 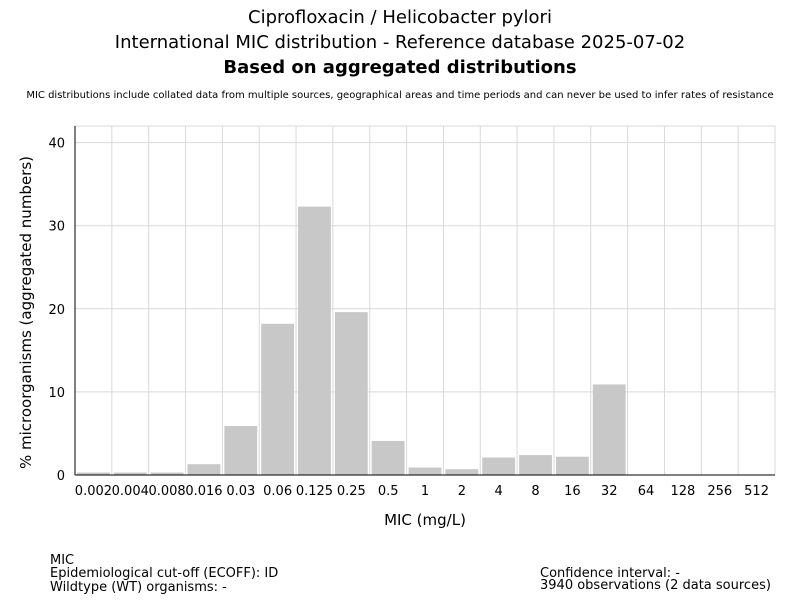 What do you see at coordinates (240, 491) in the screenshot?
I see `x-tick-label: 0.03` at bounding box center [240, 491].